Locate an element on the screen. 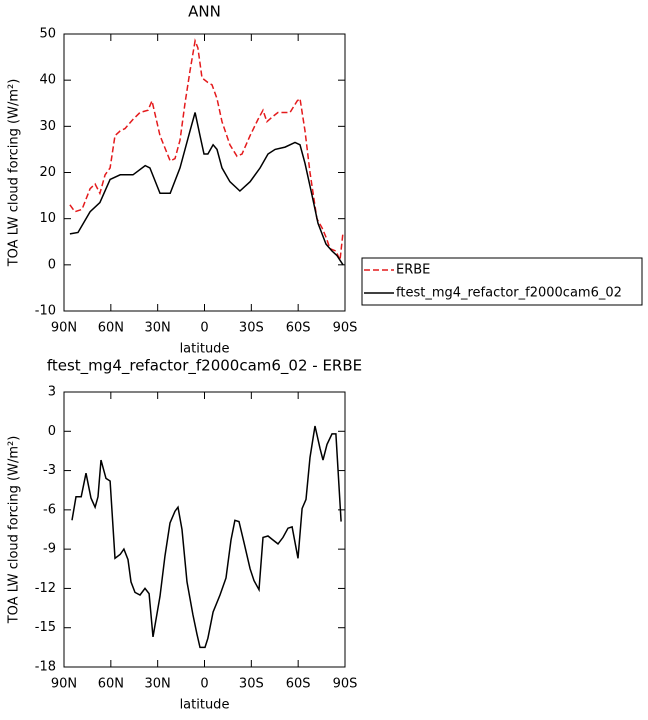 This screenshot has width=648, height=720. y-tick-label: -12 is located at coordinates (45, 588).